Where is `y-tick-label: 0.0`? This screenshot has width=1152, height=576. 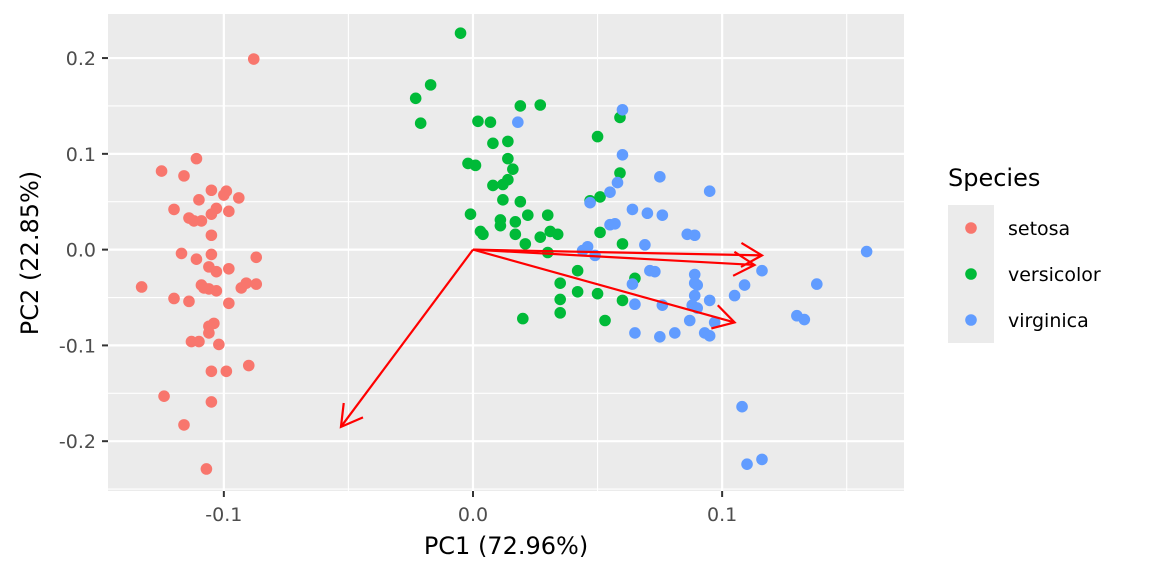
y-tick-label: 0.0 is located at coordinates (81, 251).